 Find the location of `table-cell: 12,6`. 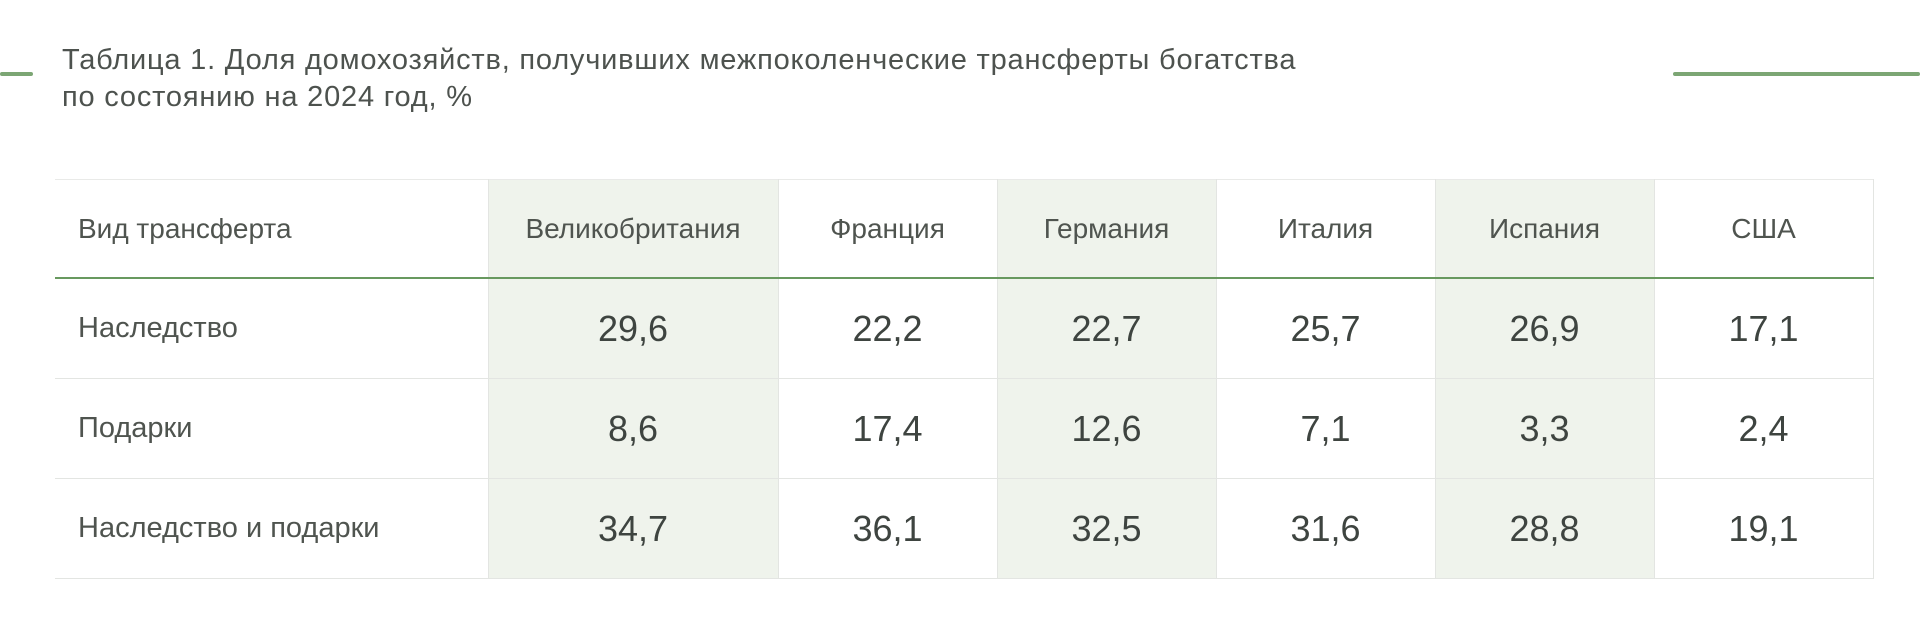

table-cell: 12,6 is located at coordinates (1107, 428).